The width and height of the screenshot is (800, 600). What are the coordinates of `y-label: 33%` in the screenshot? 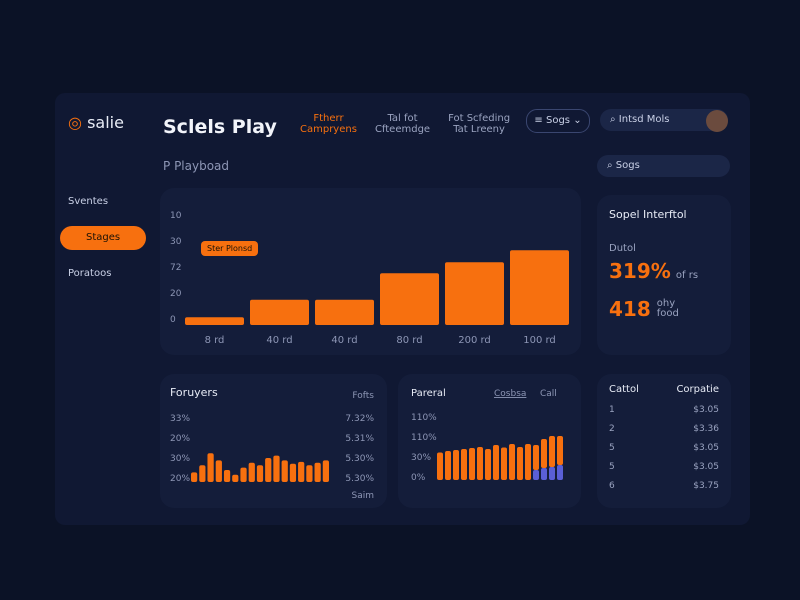 It's located at (180, 419).